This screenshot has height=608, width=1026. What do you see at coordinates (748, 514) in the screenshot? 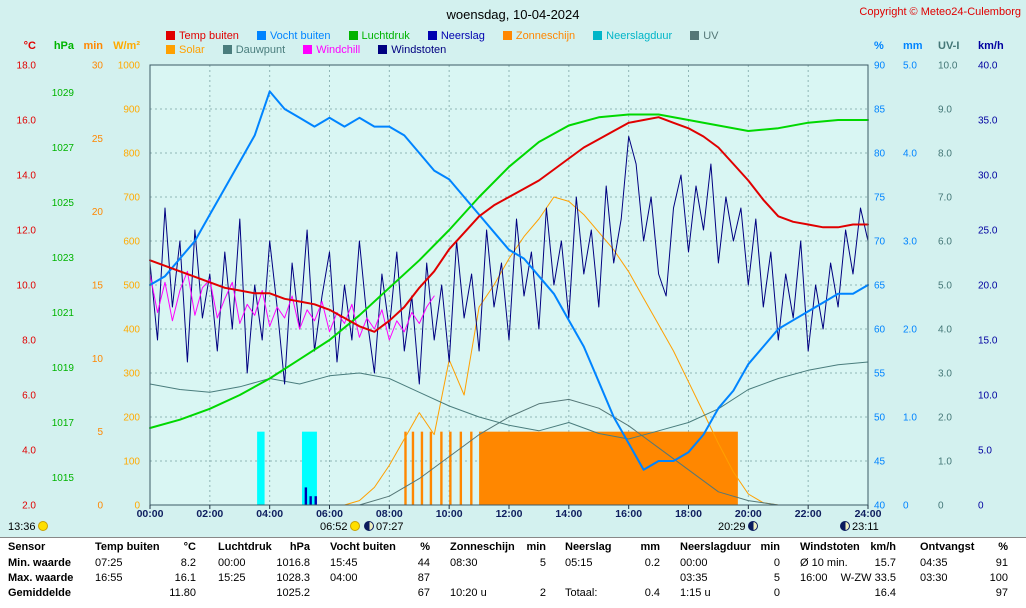
I see `x-tick-label: 20:00` at bounding box center [748, 514].